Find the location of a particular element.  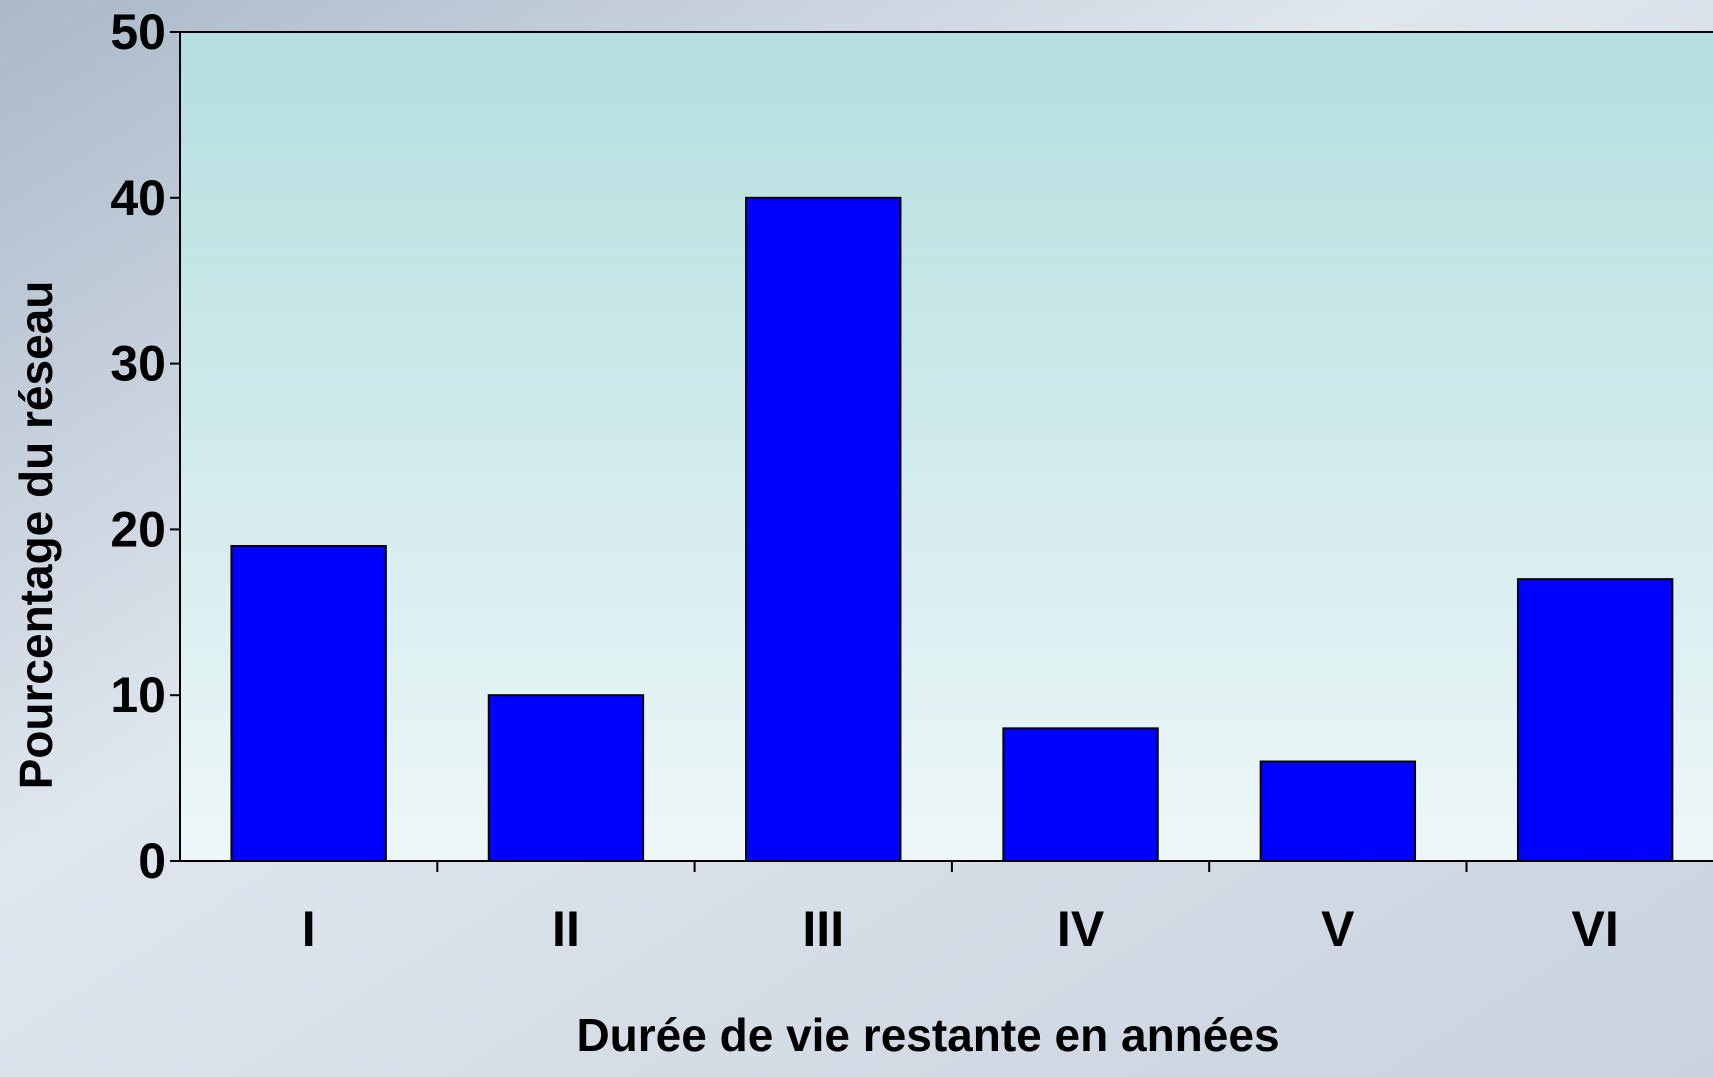

x-axis-title: Durée de vie restante en années is located at coordinates (927, 1035).